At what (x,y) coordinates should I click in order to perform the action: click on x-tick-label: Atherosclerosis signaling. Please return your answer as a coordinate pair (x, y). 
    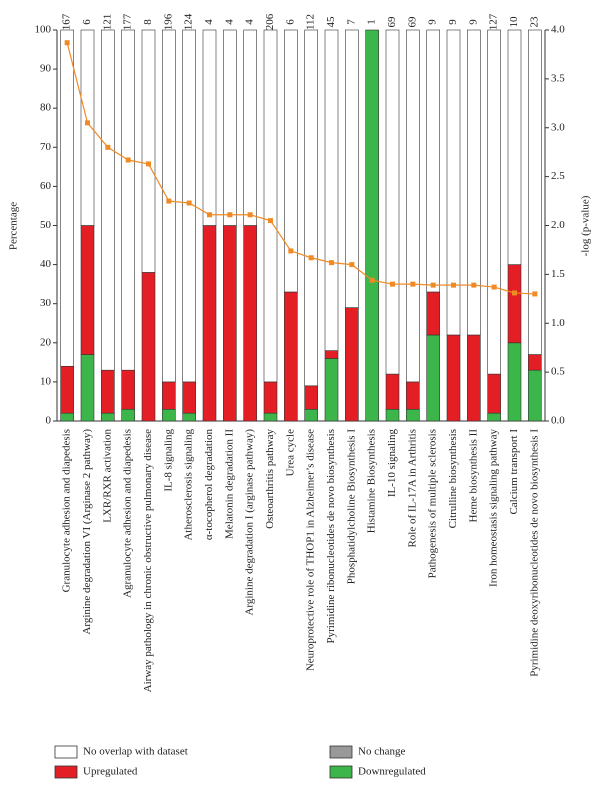
    Looking at the image, I should click on (189, 485).